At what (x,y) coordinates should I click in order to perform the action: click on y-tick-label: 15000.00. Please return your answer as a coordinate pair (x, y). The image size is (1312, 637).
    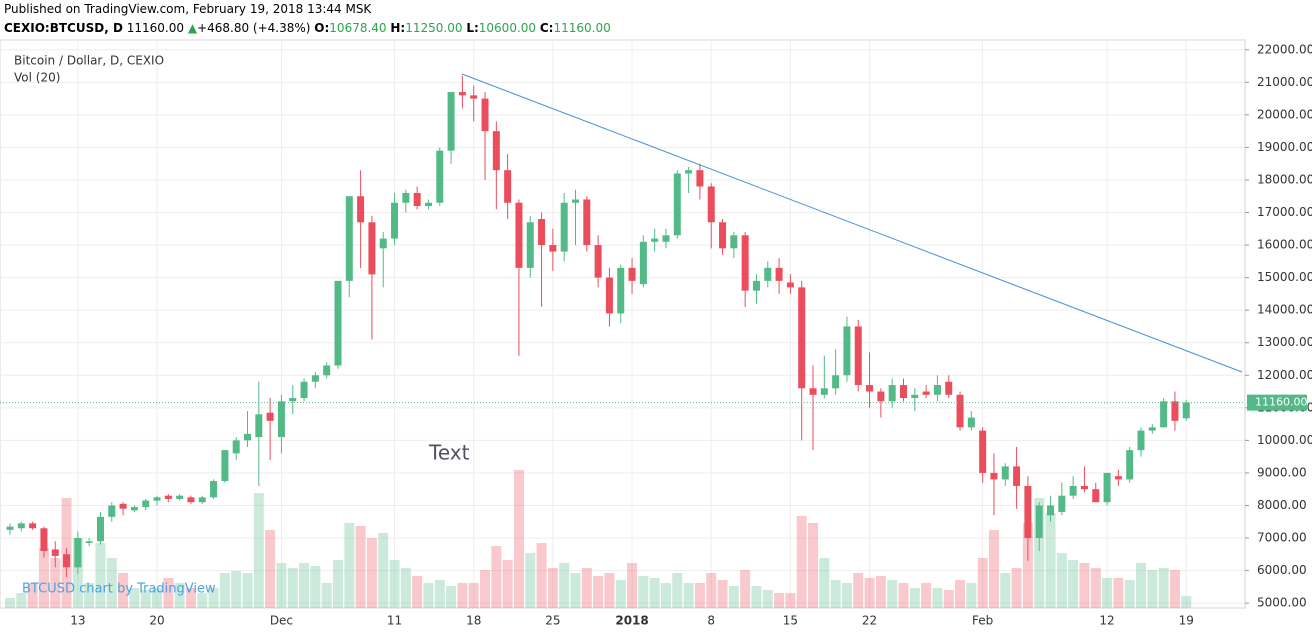
    Looking at the image, I should click on (1284, 277).